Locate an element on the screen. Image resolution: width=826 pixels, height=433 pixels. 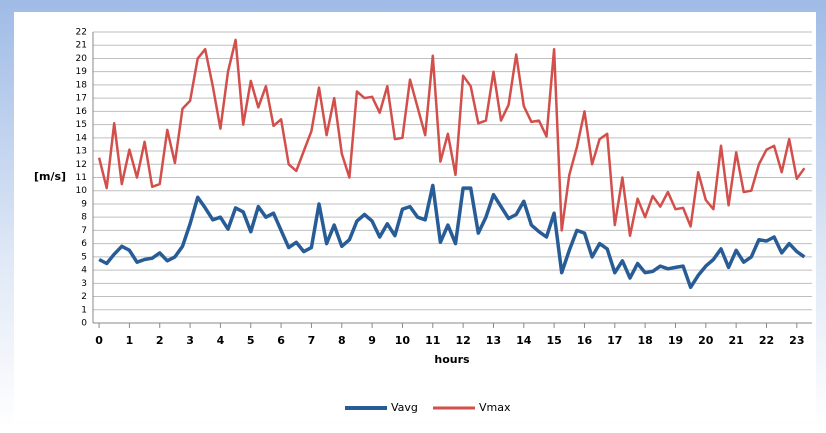
y-tick-label: 1 is located at coordinates (84, 310).